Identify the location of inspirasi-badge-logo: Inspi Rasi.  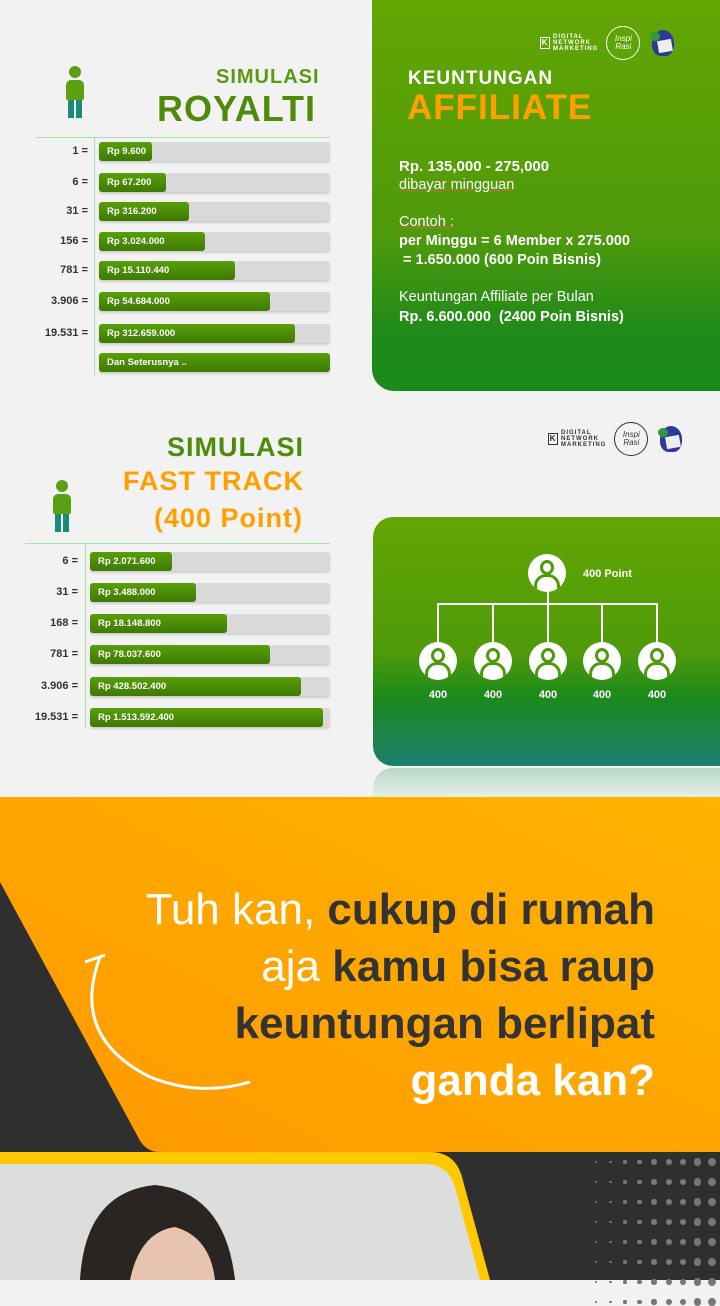
(631, 439).